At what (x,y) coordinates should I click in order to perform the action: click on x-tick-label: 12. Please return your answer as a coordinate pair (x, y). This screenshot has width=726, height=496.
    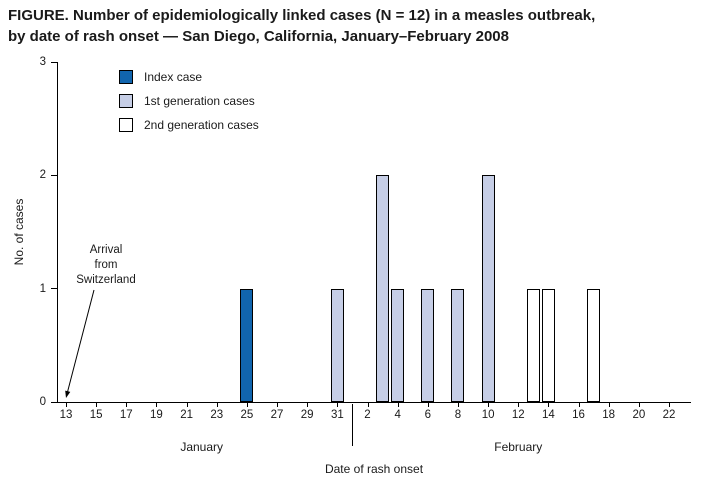
    Looking at the image, I should click on (518, 415).